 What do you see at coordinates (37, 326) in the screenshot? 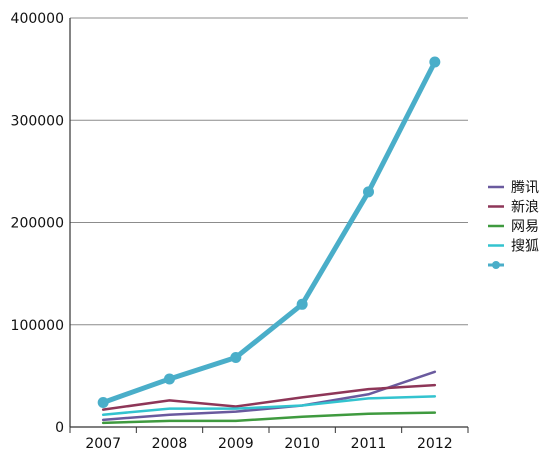
I see `y-tick-label: 100000` at bounding box center [37, 326].